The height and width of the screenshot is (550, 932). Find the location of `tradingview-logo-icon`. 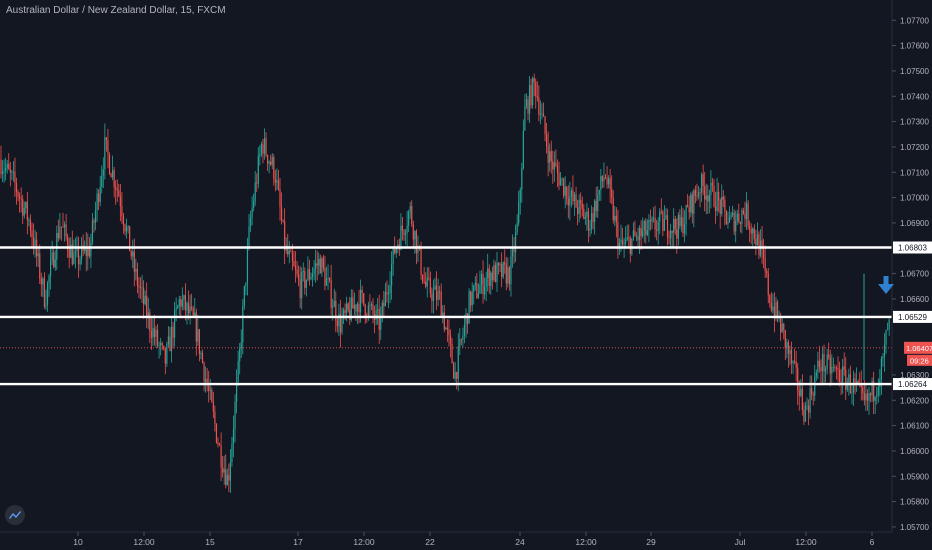

tradingview-logo-icon is located at coordinates (15, 515).